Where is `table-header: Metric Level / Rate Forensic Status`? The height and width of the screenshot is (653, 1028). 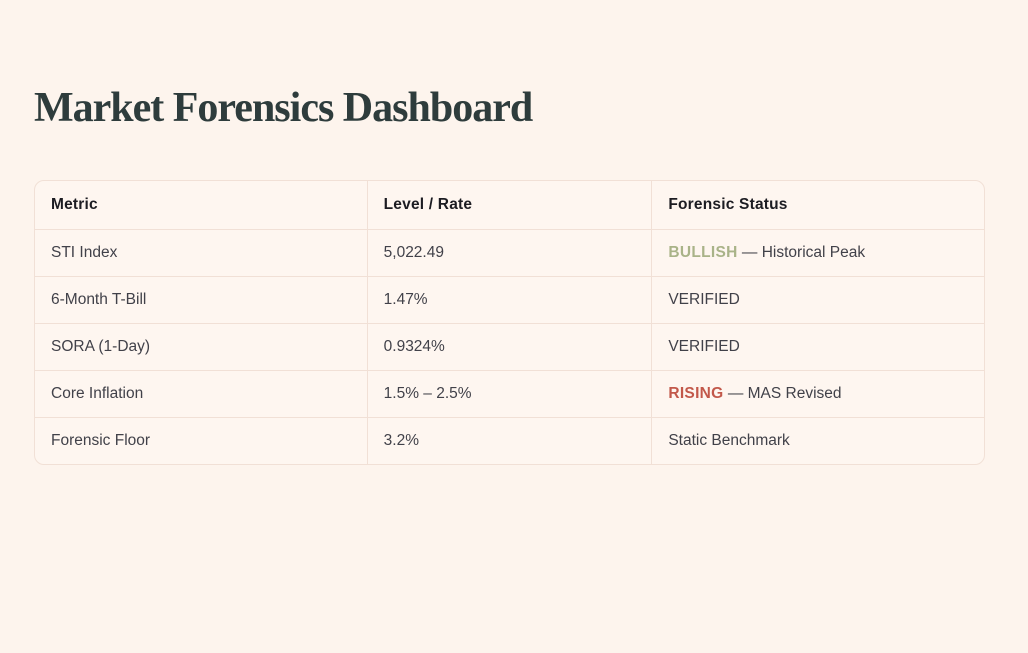
table-header: Metric Level / Rate Forensic Status is located at coordinates (509, 205).